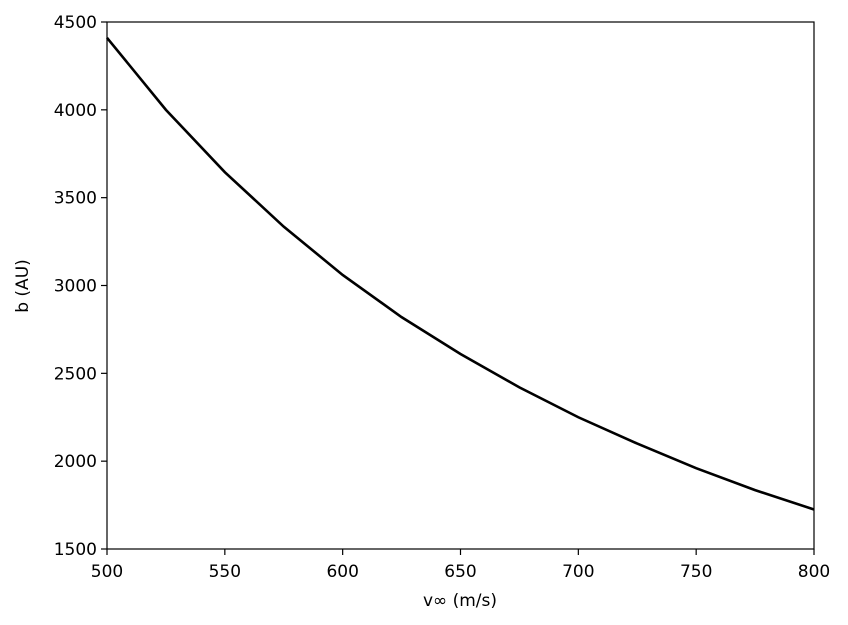 This screenshot has height=625, width=848. I want to click on y-tick-label: 2000, so click(75, 462).